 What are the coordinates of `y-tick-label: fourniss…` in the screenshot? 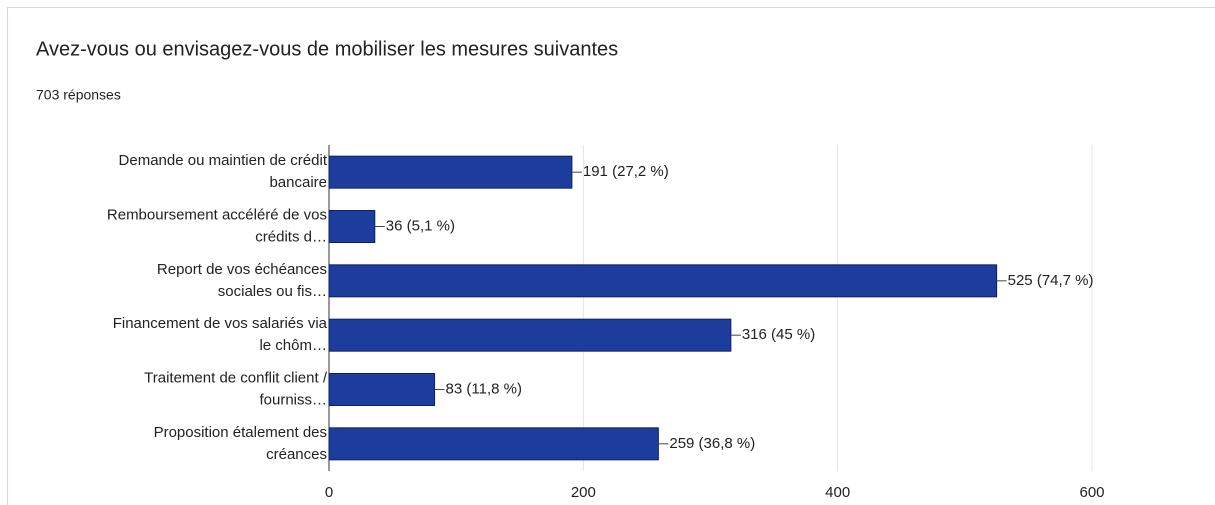 It's located at (293, 399).